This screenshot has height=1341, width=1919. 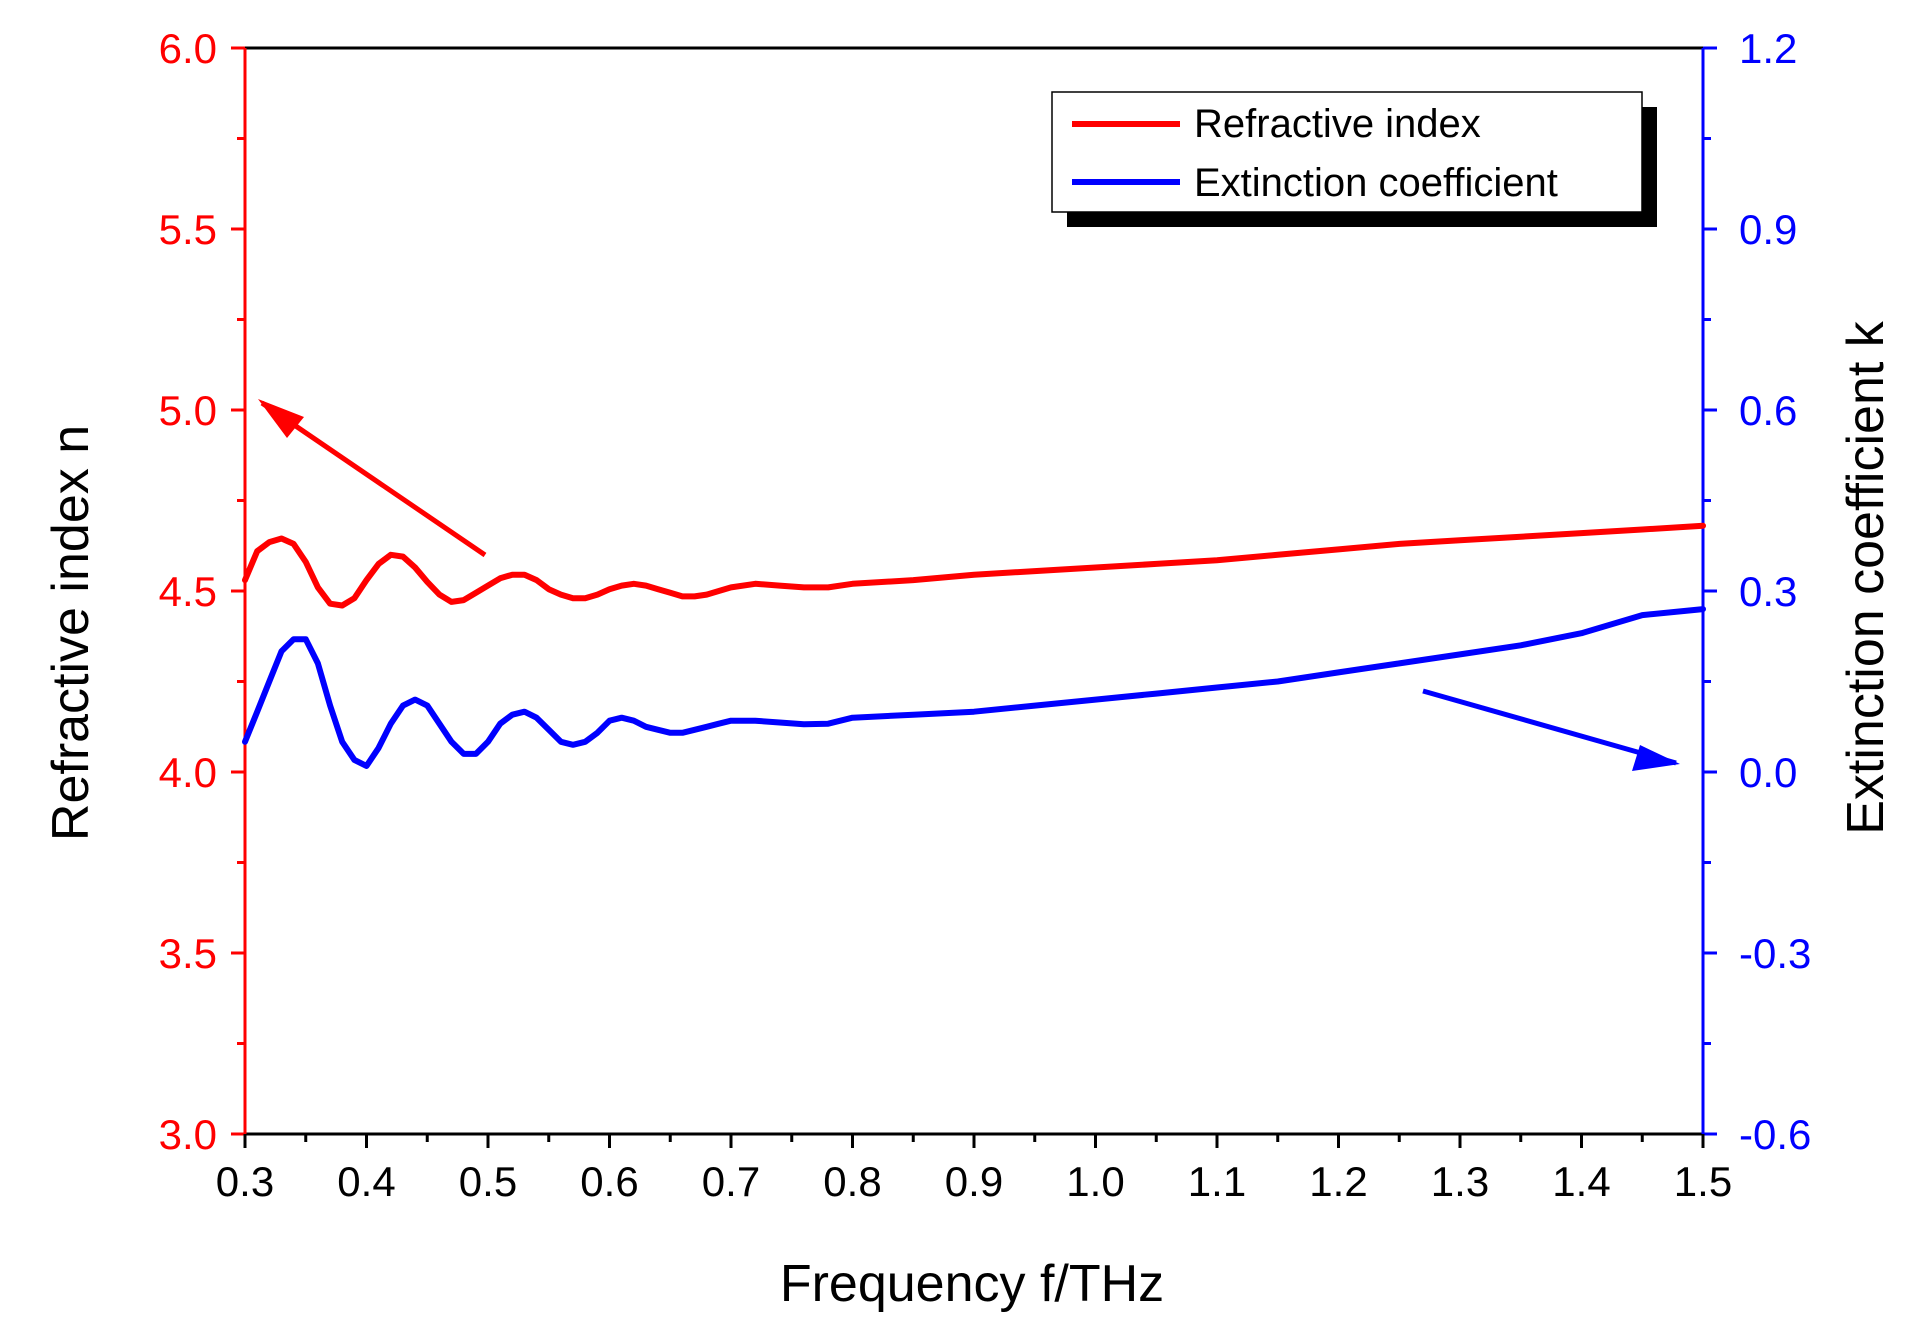 What do you see at coordinates (974, 1181) in the screenshot?
I see `x-tick-label: 0.9` at bounding box center [974, 1181].